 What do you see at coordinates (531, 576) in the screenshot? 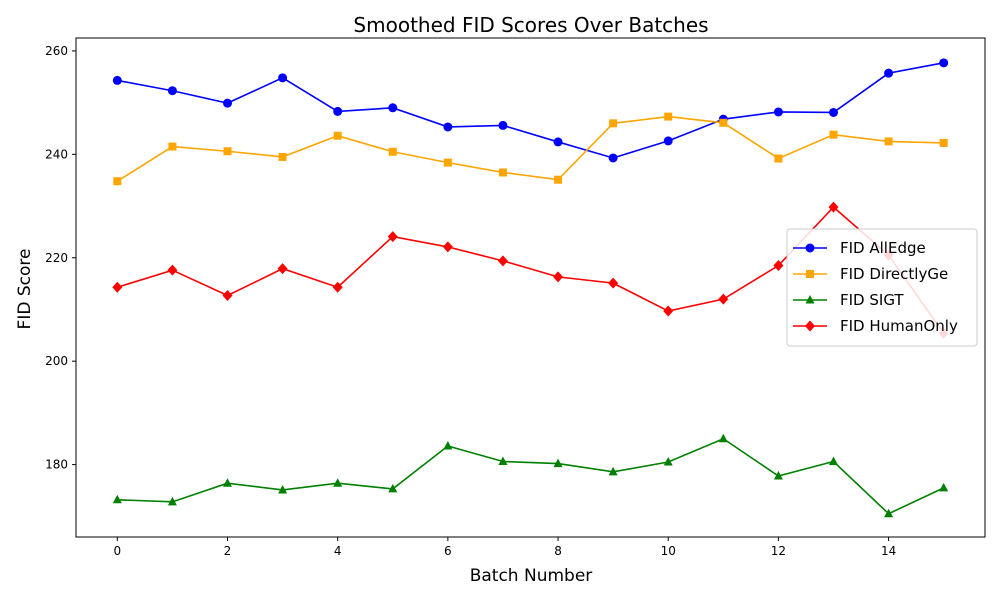
I see `x-axis-title: Batch Number` at bounding box center [531, 576].